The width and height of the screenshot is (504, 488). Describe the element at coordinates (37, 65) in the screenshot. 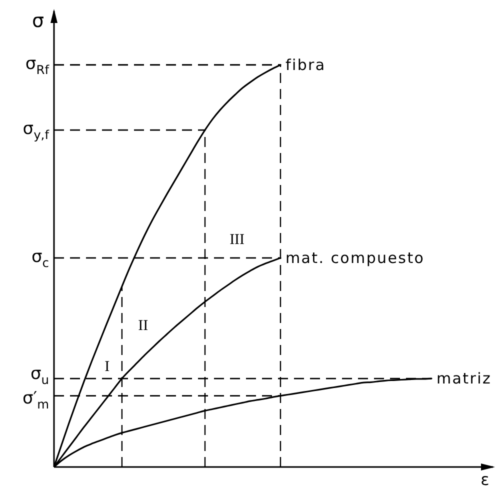

I see `ref-line-label: σ$_{Rf}$` at that location.